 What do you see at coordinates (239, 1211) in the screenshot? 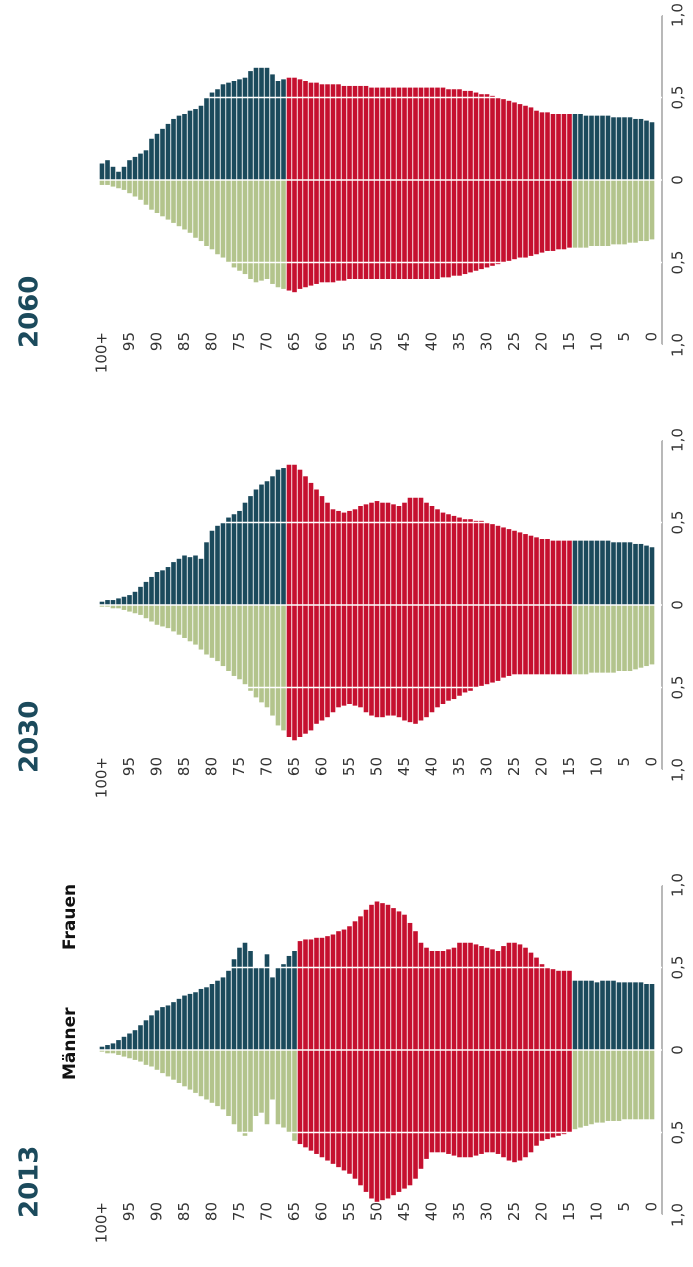
I see `x-tick-label: 75` at bounding box center [239, 1211].